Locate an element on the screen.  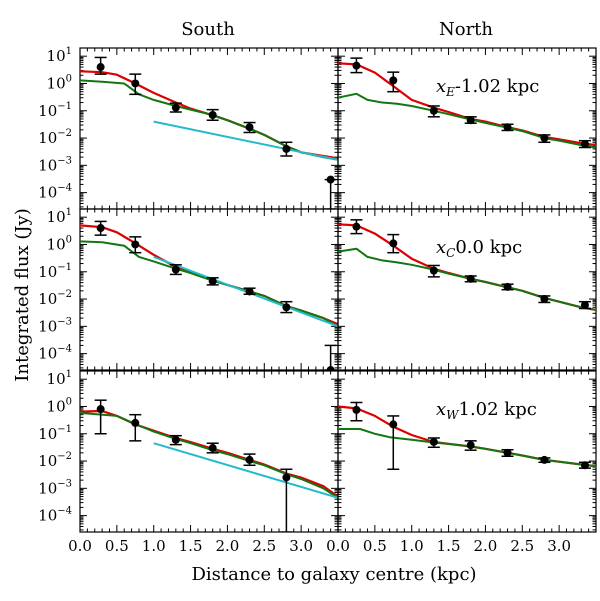
series-model-line is located at coordinates (209, 453).